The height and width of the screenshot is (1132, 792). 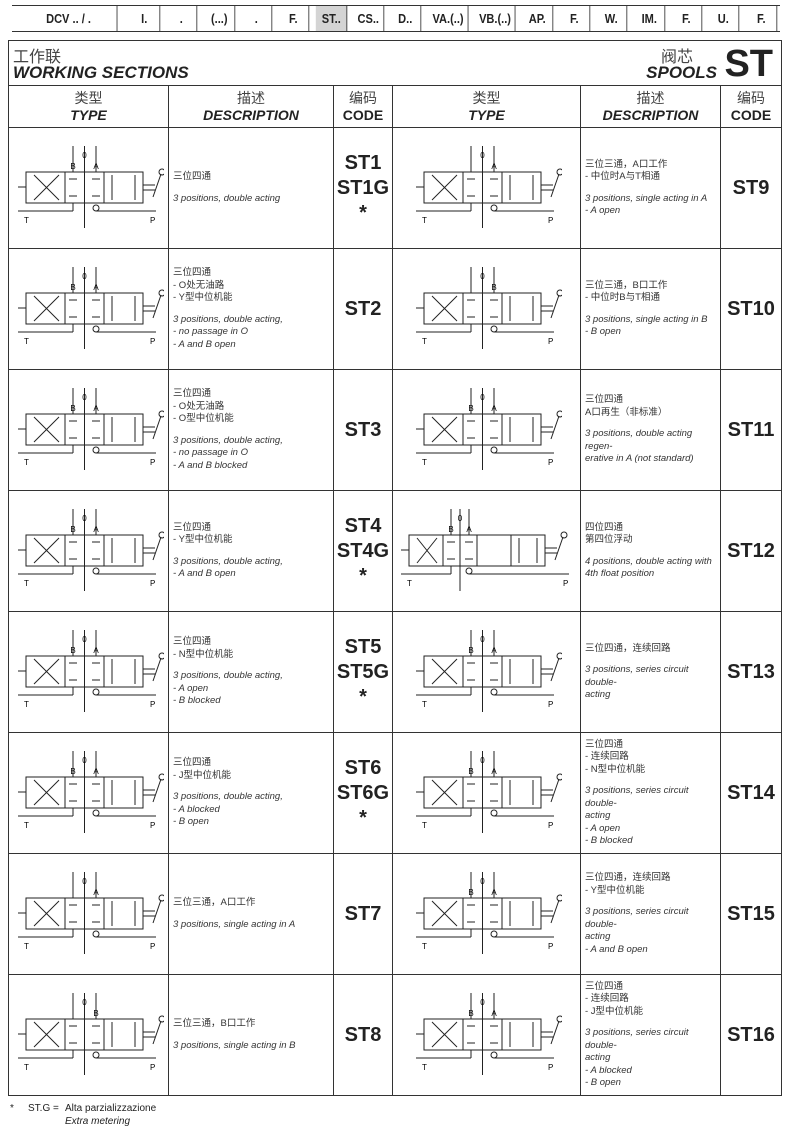 I want to click on description-cell: 三位四通 3 positions, double acting, so click(x=251, y=188).